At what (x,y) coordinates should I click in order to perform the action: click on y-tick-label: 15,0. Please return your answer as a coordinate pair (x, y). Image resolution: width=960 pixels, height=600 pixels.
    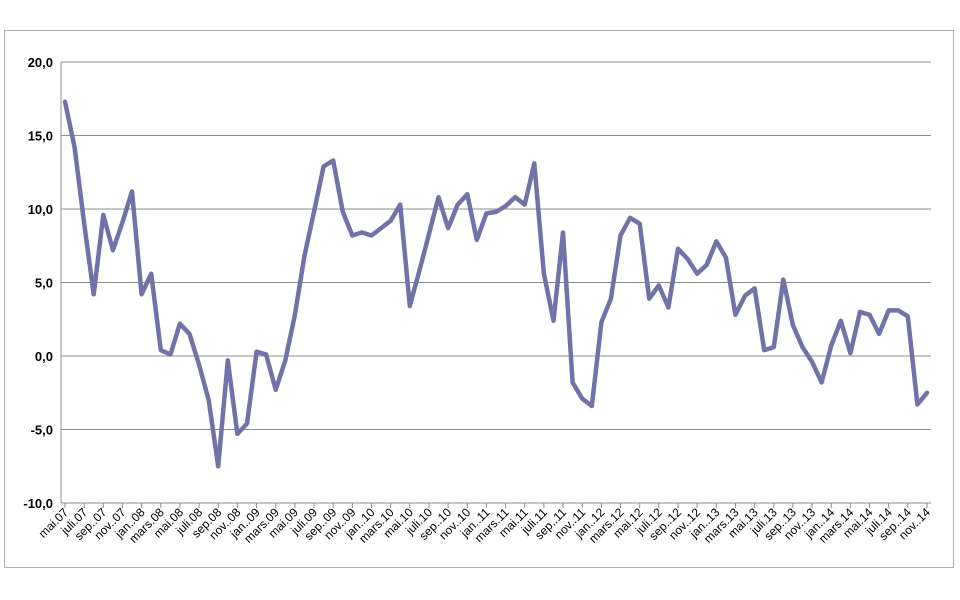
    Looking at the image, I should click on (40, 136).